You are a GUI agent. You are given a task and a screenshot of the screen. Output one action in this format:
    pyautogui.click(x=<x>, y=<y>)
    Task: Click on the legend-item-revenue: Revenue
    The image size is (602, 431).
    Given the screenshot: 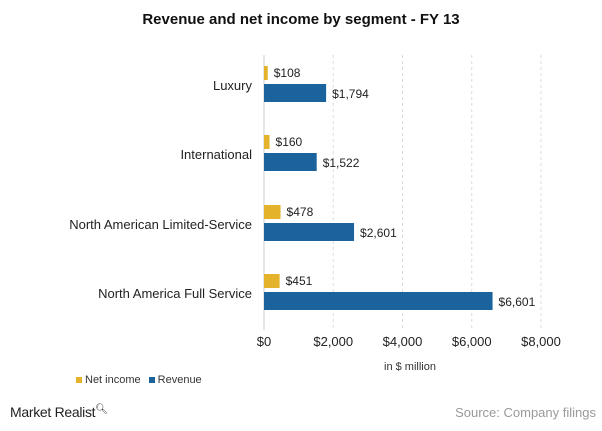 What is the action you would take?
    pyautogui.click(x=175, y=380)
    